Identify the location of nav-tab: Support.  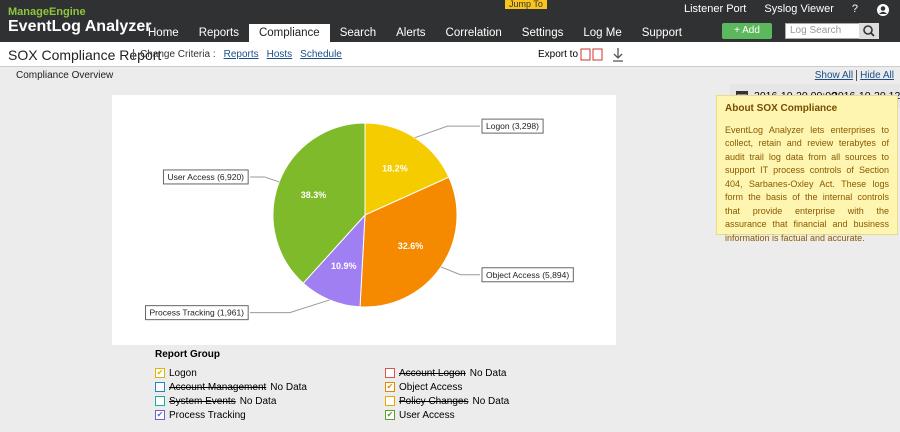
(661, 33).